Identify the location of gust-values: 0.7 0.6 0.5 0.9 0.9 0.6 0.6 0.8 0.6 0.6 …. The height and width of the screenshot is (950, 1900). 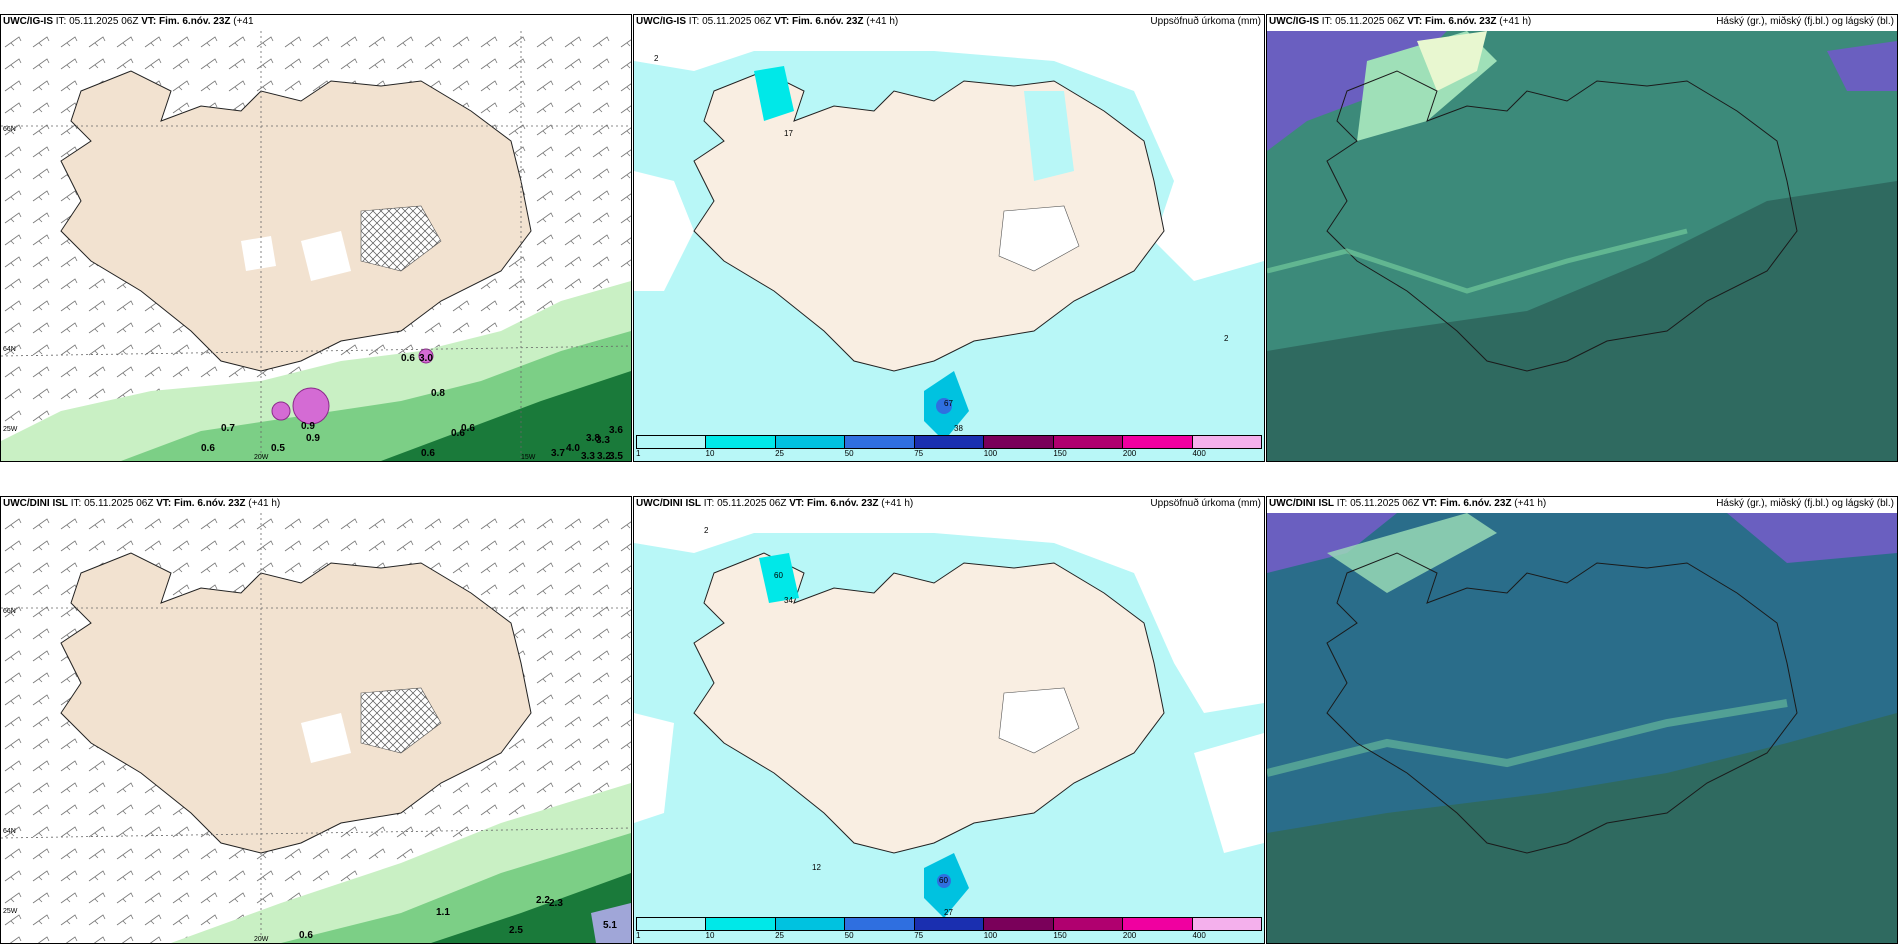
(412, 407).